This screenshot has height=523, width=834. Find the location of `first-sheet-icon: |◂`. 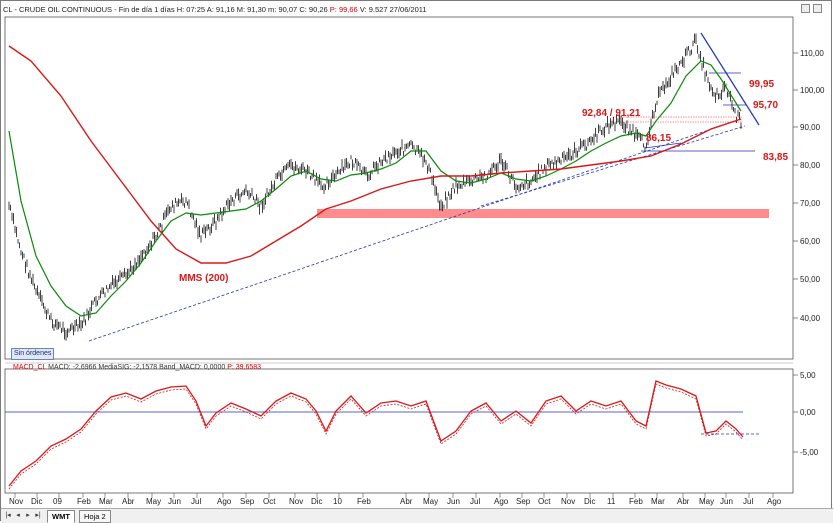

first-sheet-icon: |◂ is located at coordinates (8, 515).